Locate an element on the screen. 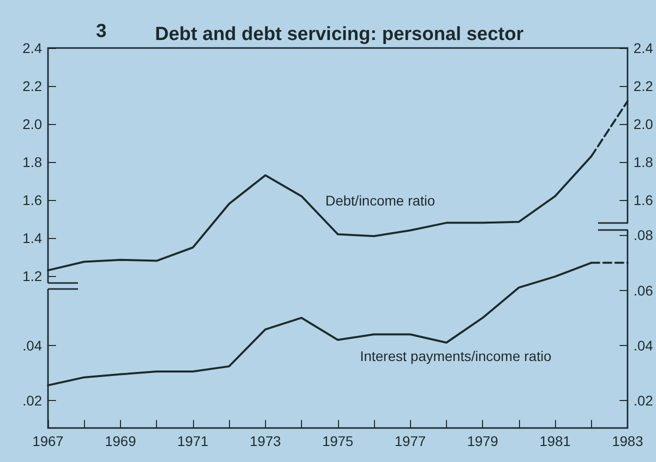 The image size is (656, 462). x-tick-label: 1975 is located at coordinates (338, 441).